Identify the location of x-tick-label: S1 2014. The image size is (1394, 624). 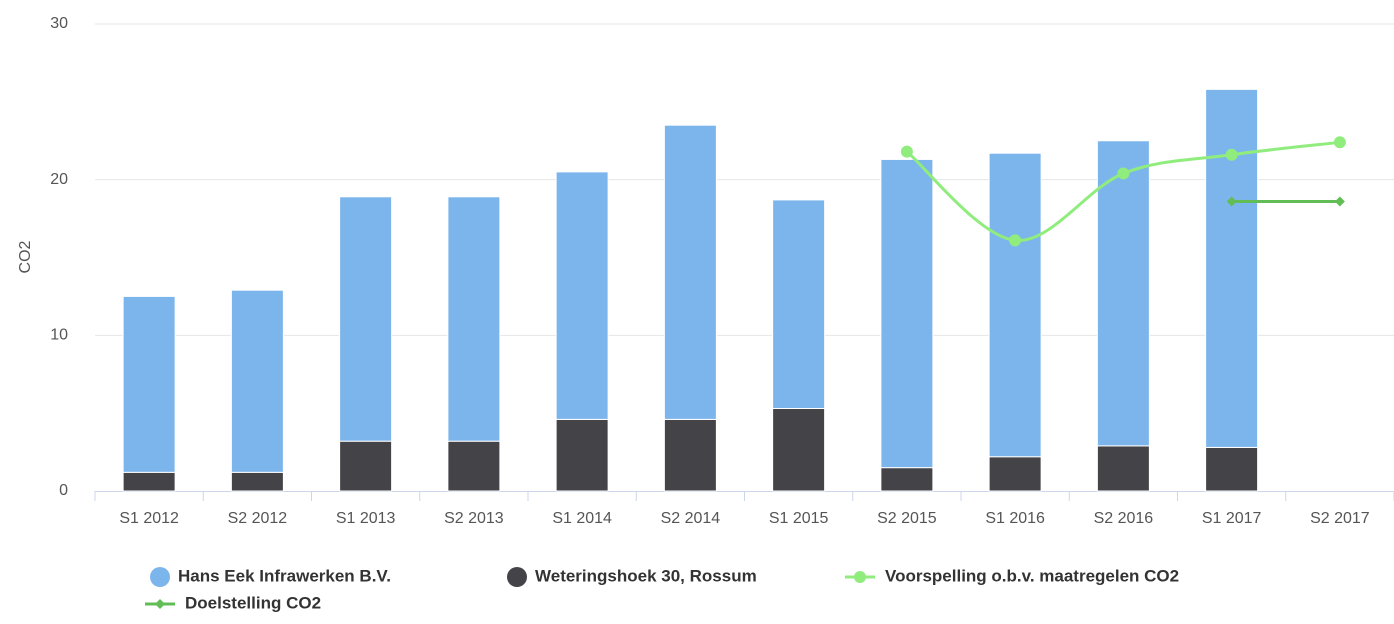
(582, 518).